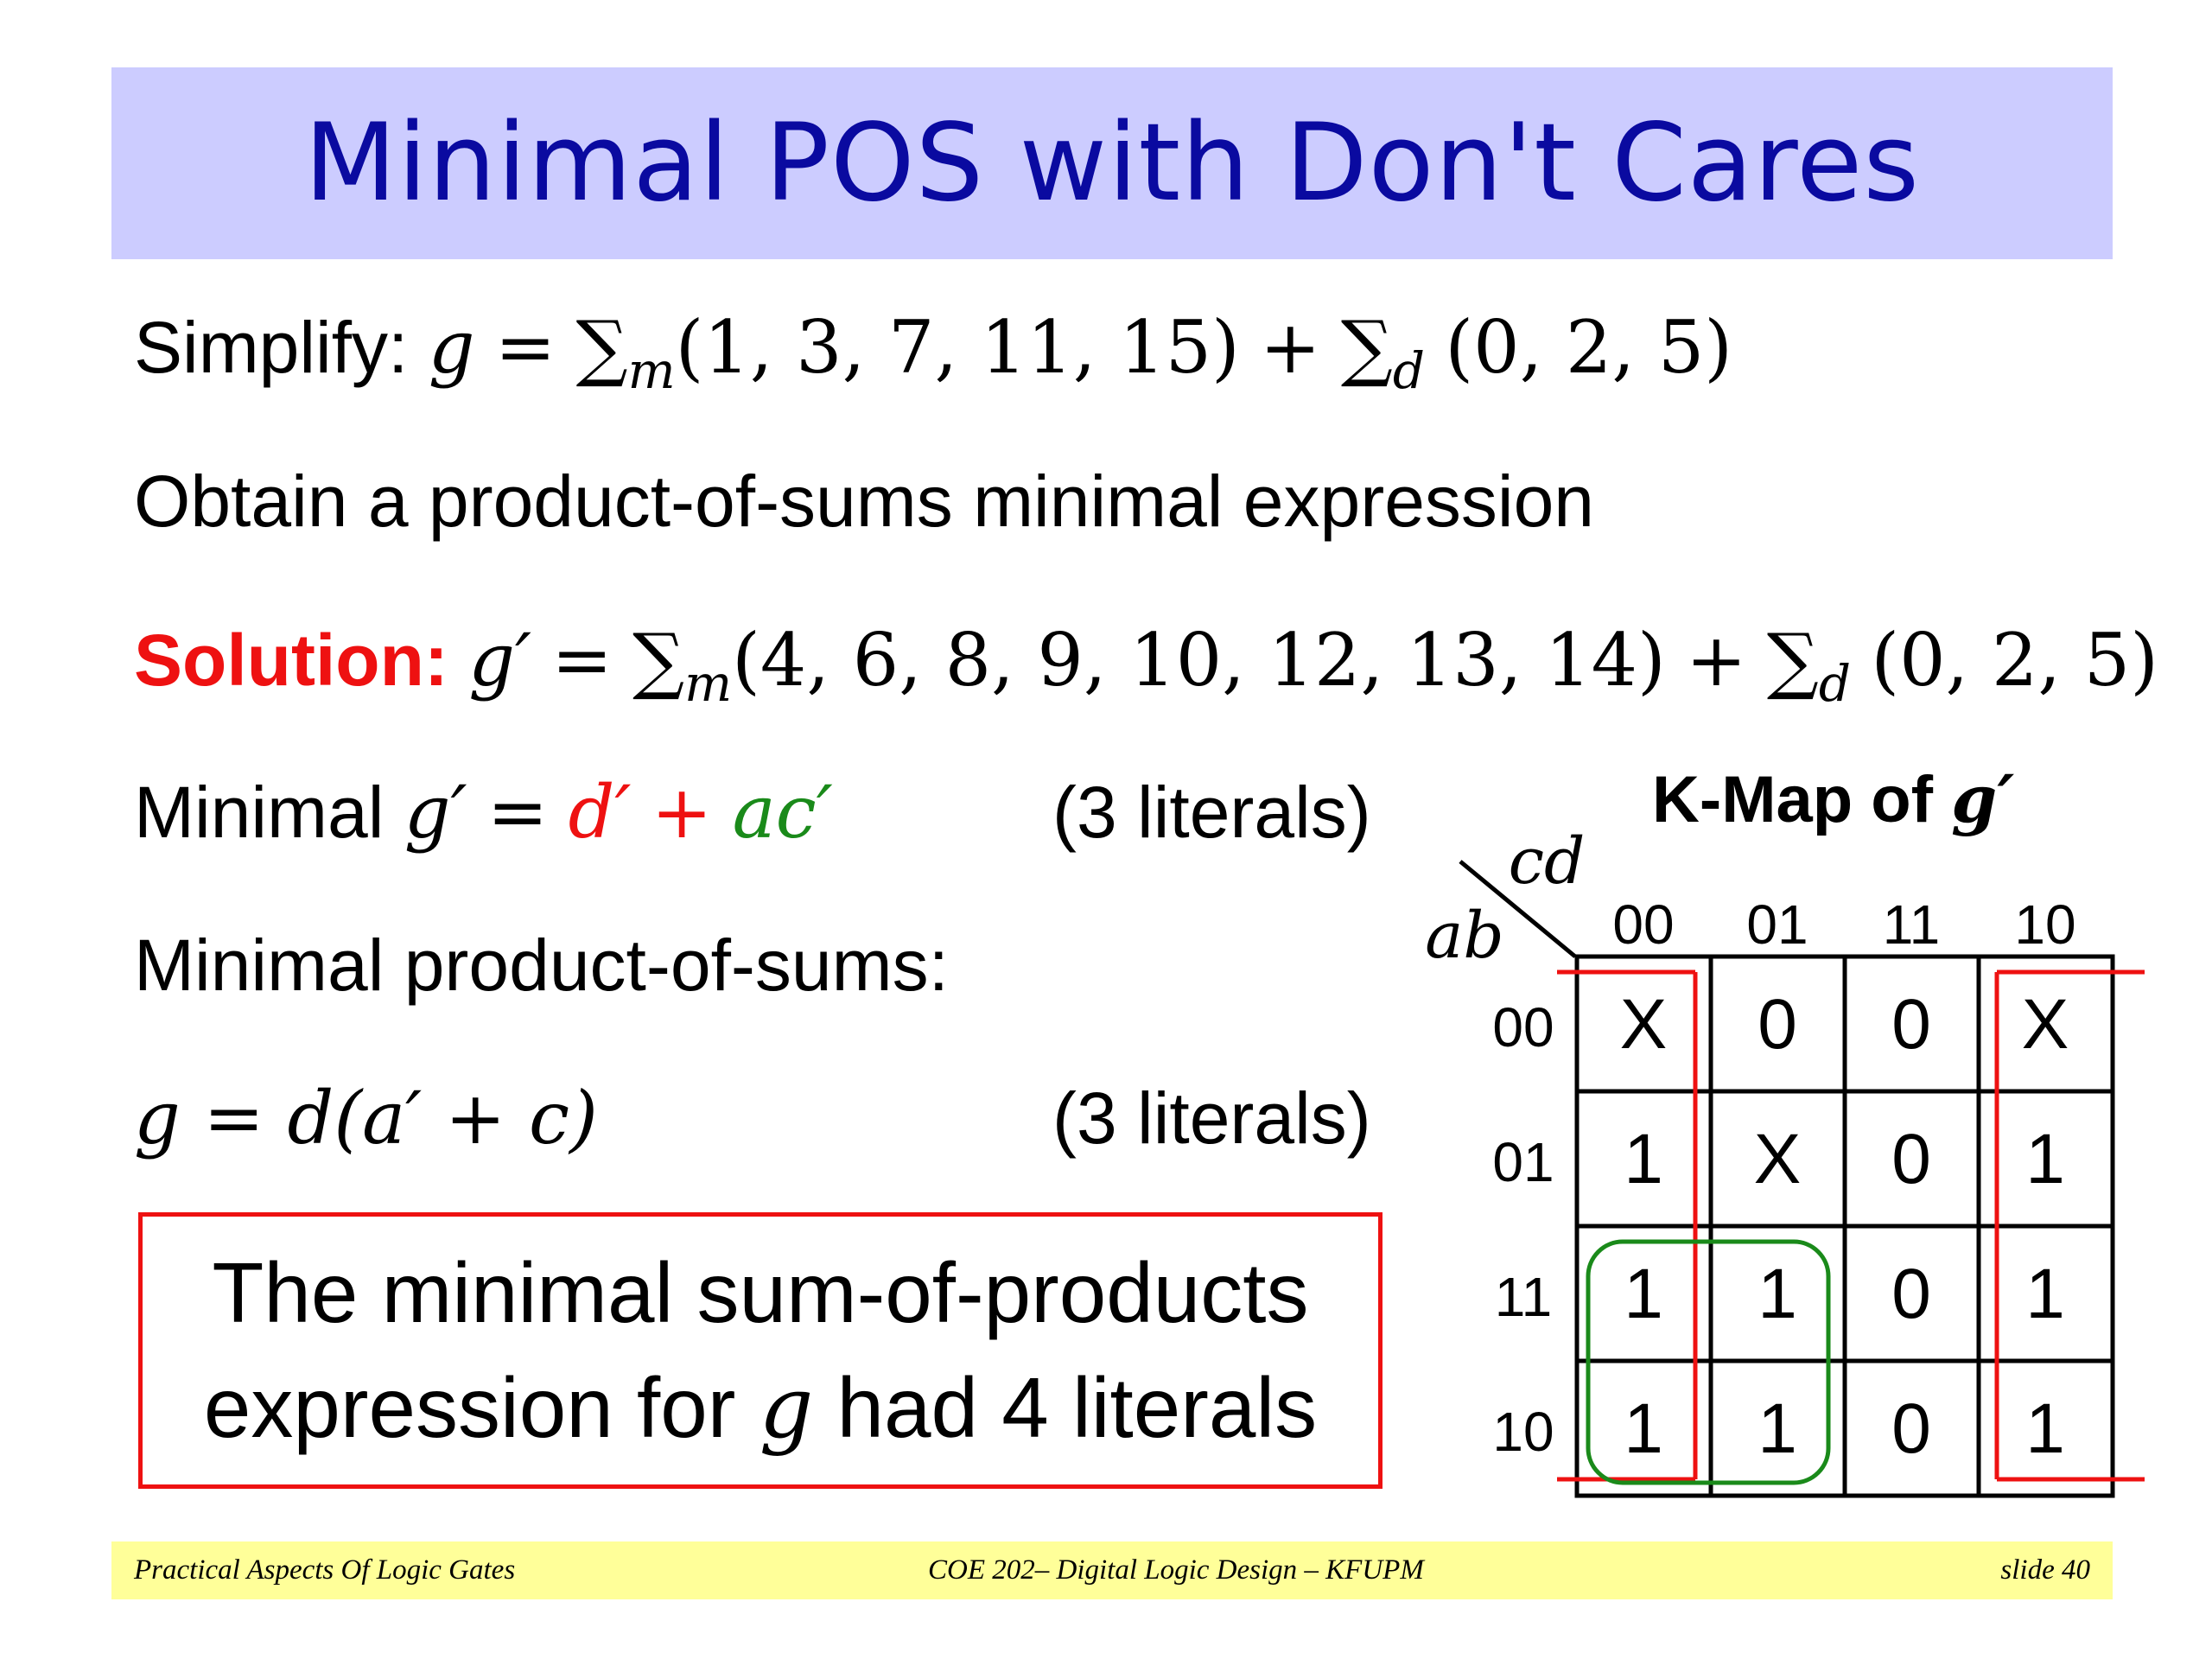 Image resolution: width=2212 pixels, height=1659 pixels. Describe the element at coordinates (1366, 347) in the screenshot. I see `simplify-sum-d: ∑` at that location.